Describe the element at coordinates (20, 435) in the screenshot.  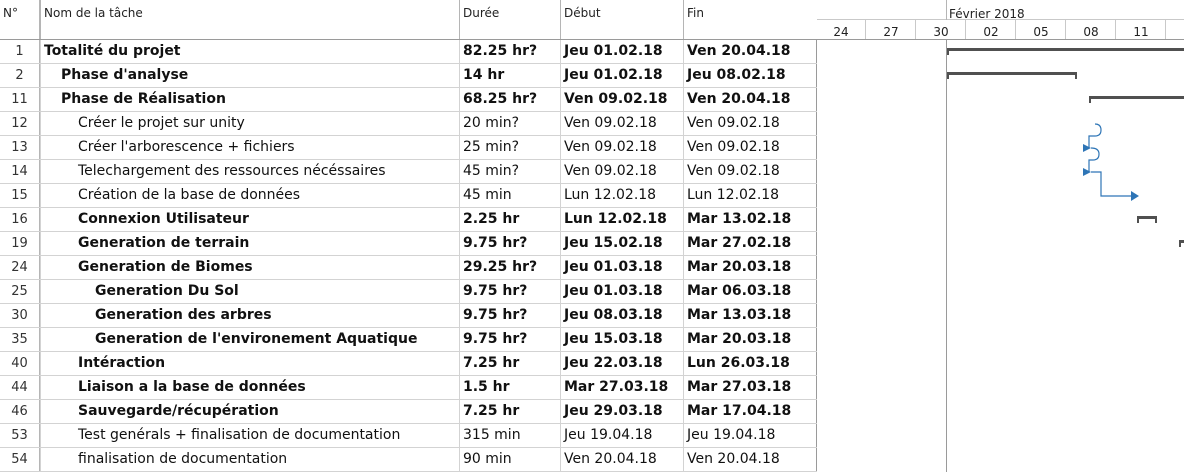
I see `task-id: 53` at that location.